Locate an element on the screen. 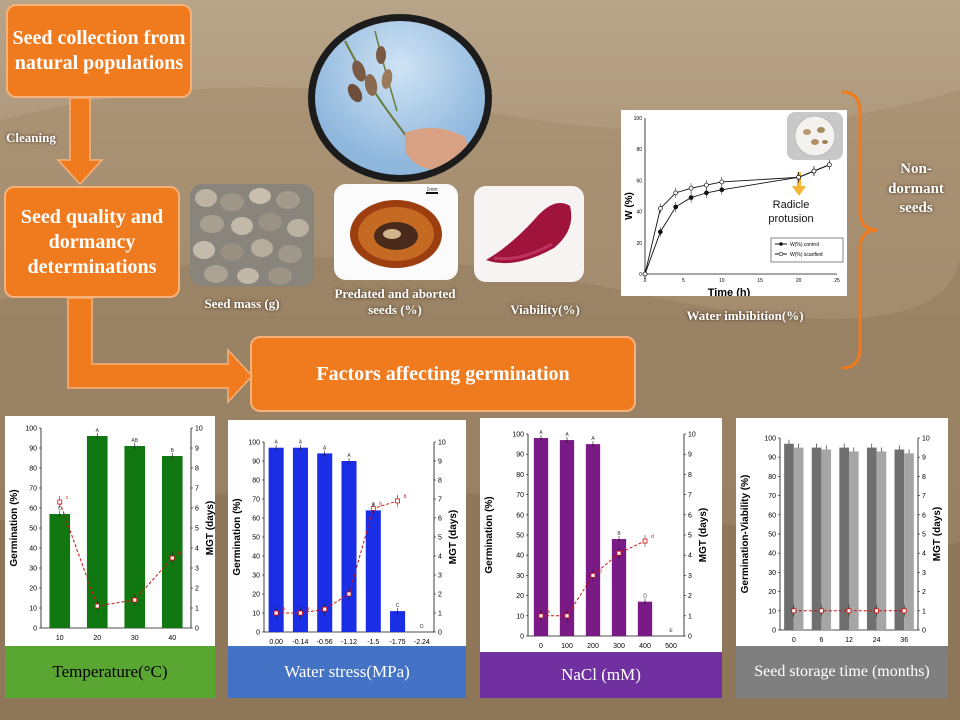  y-axis-label: Germination (%) is located at coordinates (237, 536).